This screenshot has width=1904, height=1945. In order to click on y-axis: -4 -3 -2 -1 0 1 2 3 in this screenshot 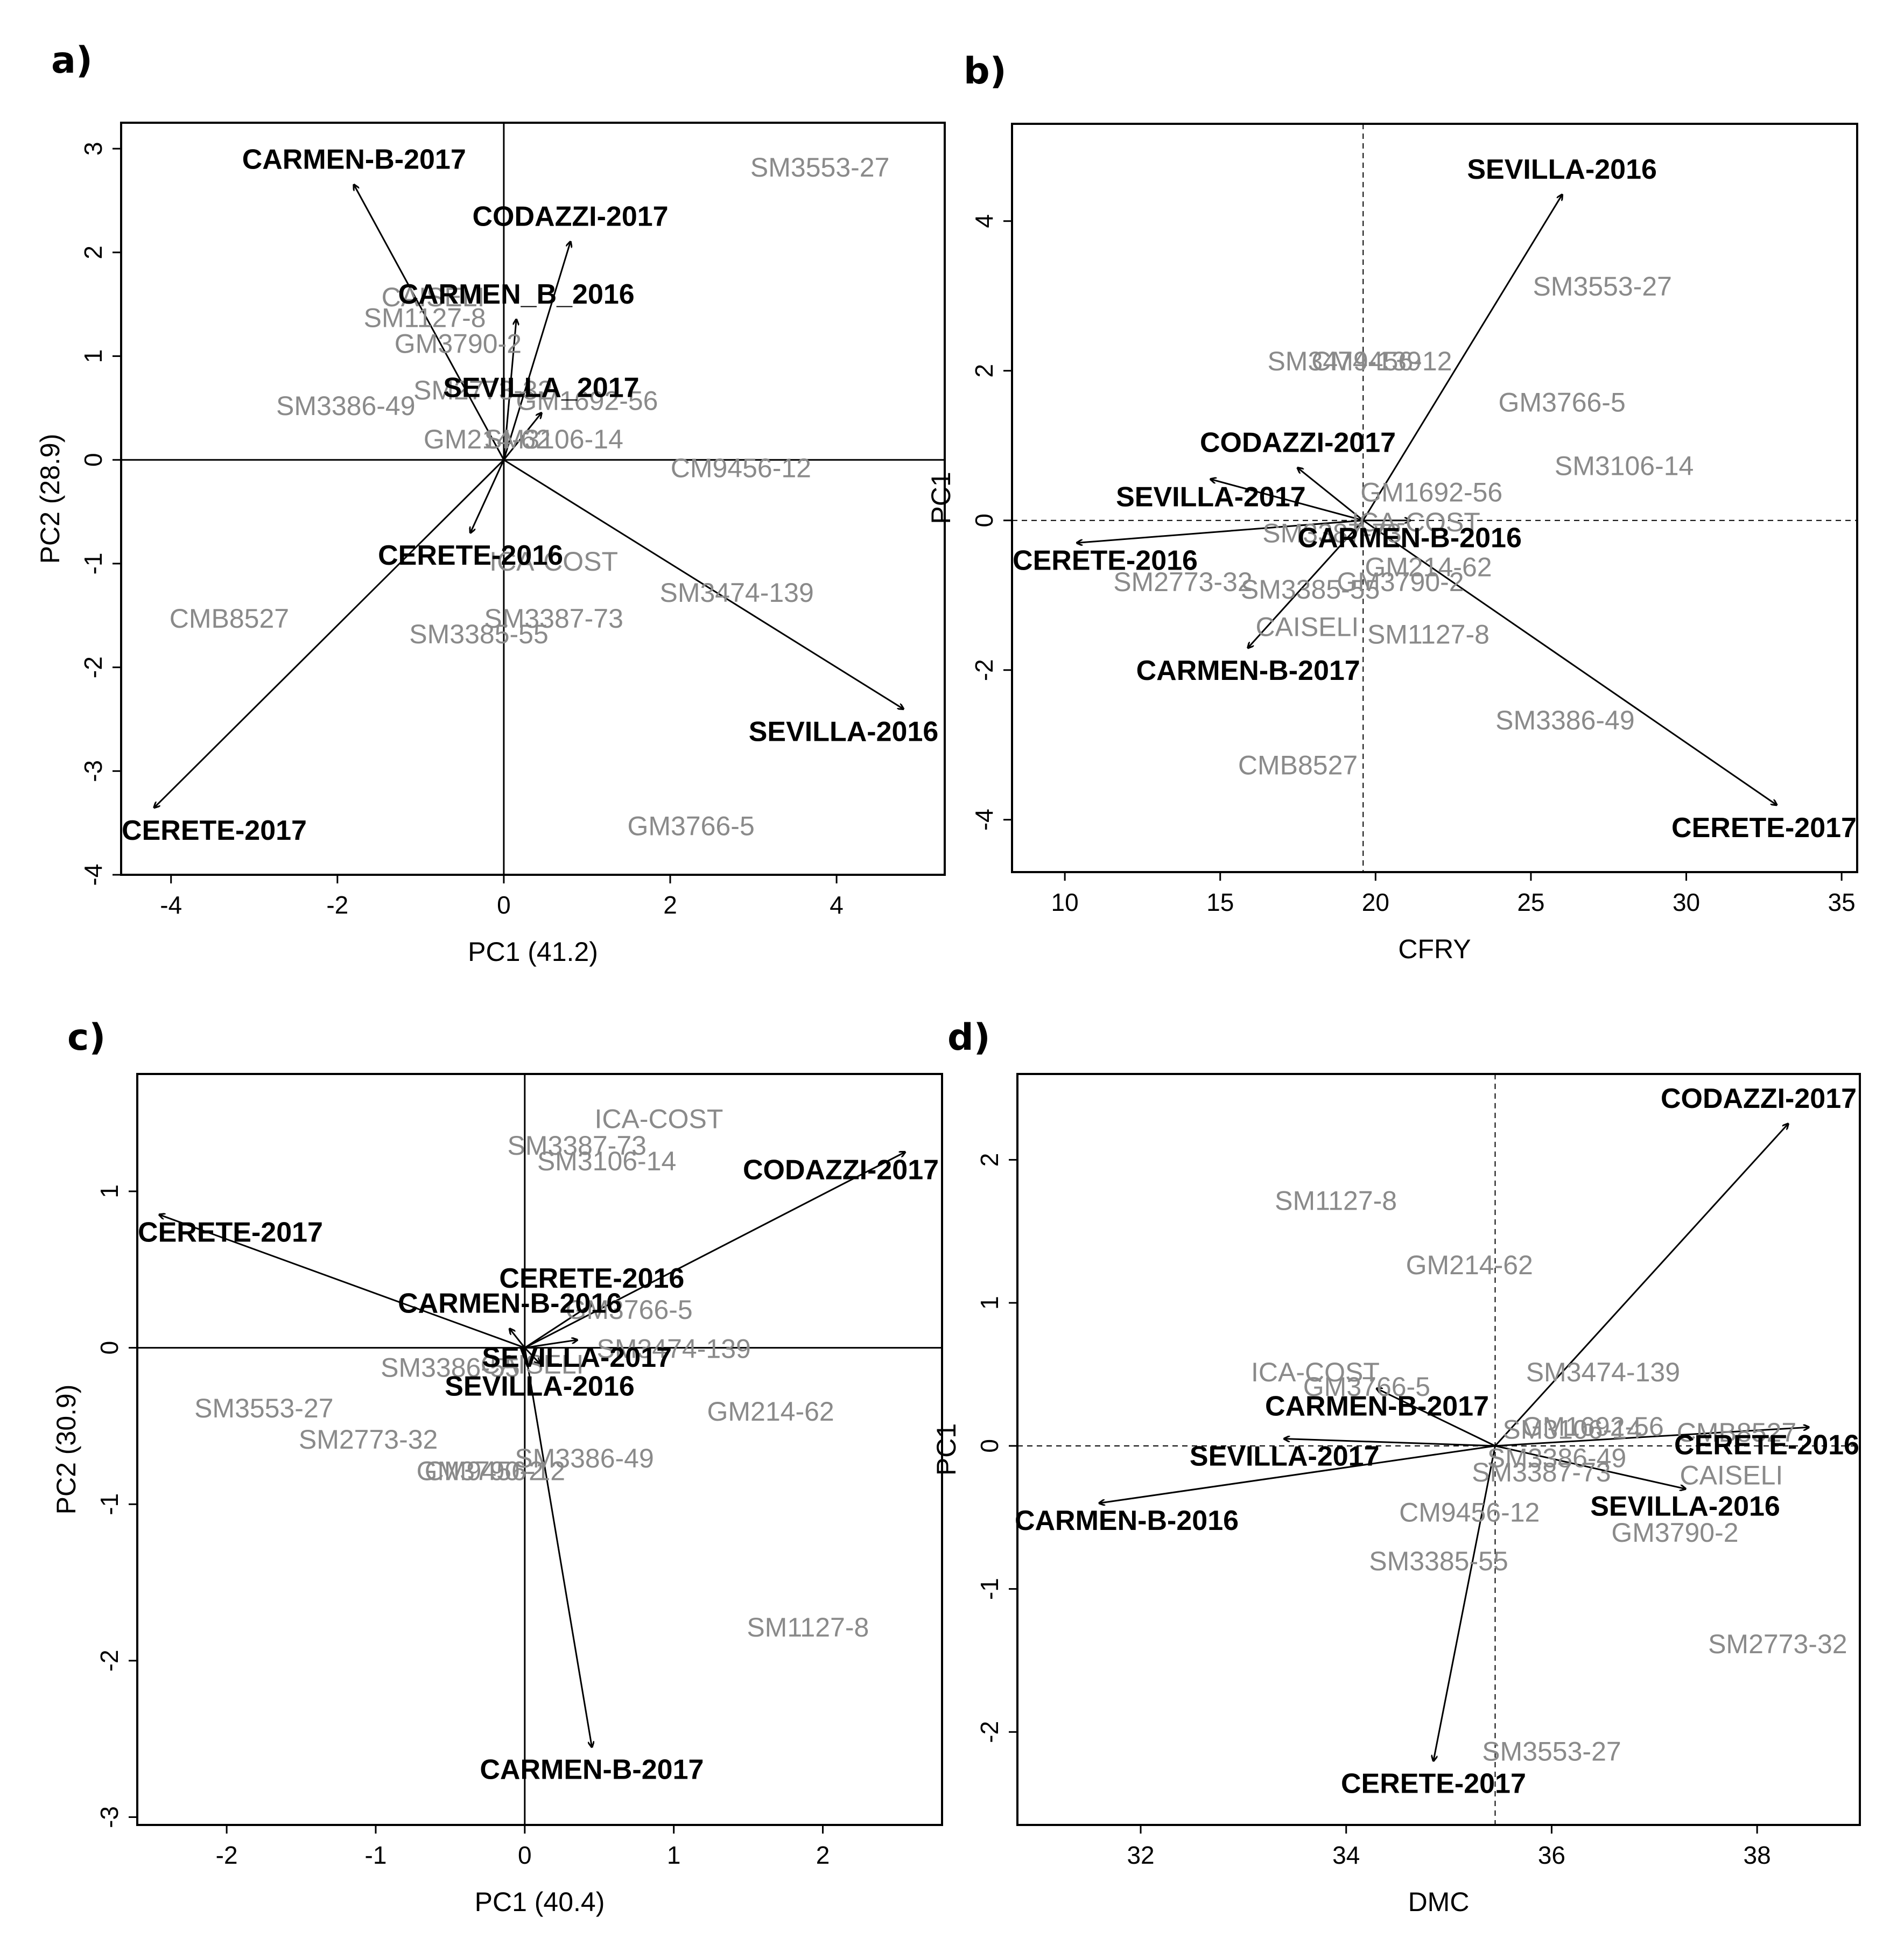, I will do `click(100, 514)`.